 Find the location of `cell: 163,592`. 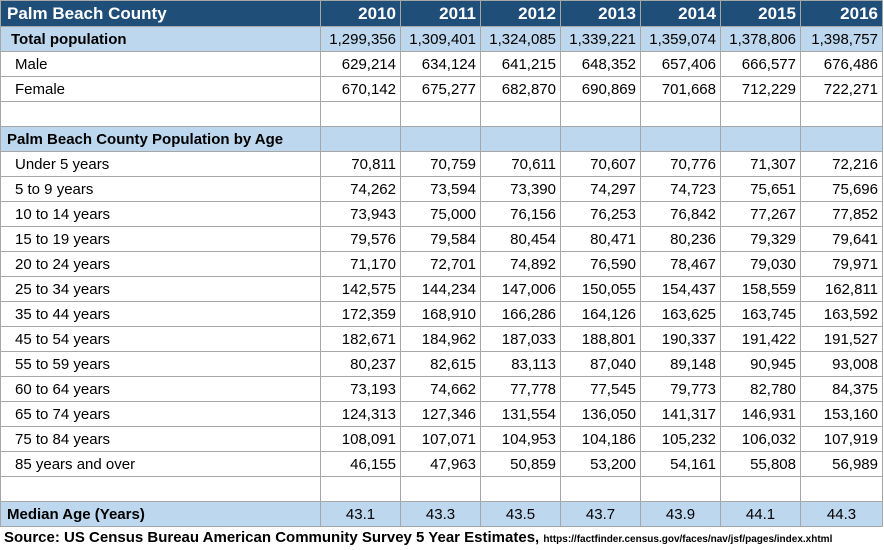

cell: 163,592 is located at coordinates (841, 314).